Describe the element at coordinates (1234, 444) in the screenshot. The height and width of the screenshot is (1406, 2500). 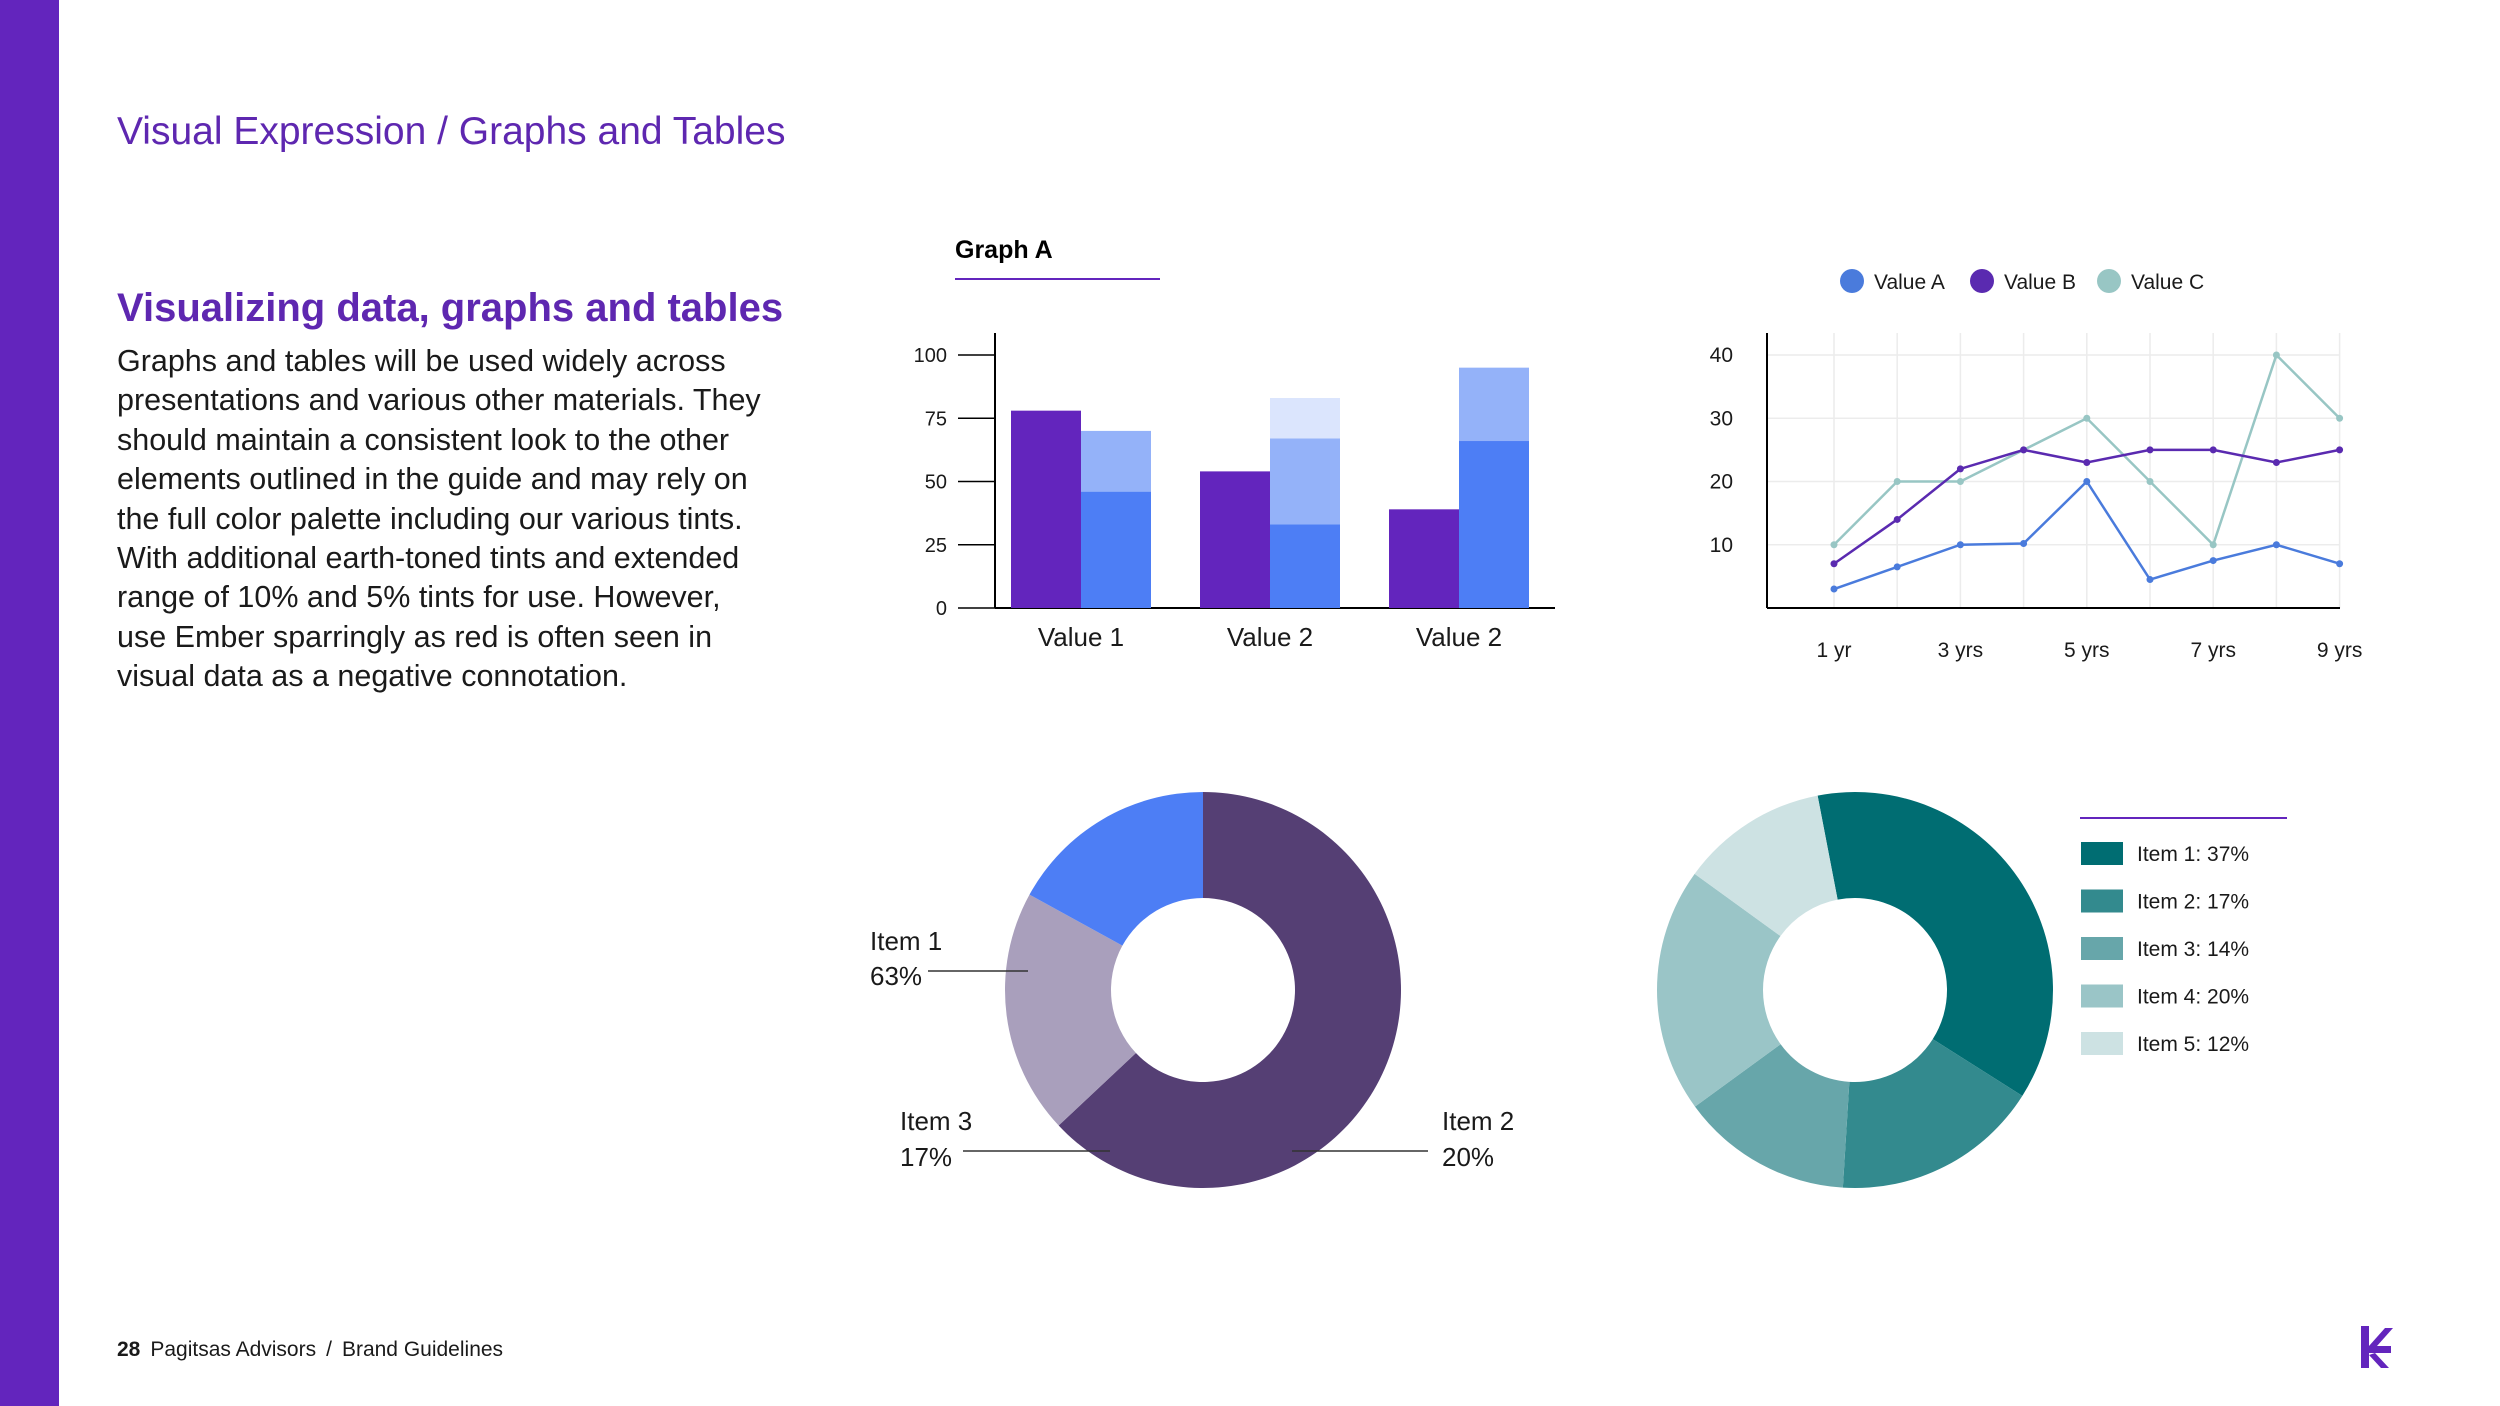
I see `bar-chart-graph-a: Graph A 0 25 50 75 100 Value 1 Value 2 Value 2` at that location.